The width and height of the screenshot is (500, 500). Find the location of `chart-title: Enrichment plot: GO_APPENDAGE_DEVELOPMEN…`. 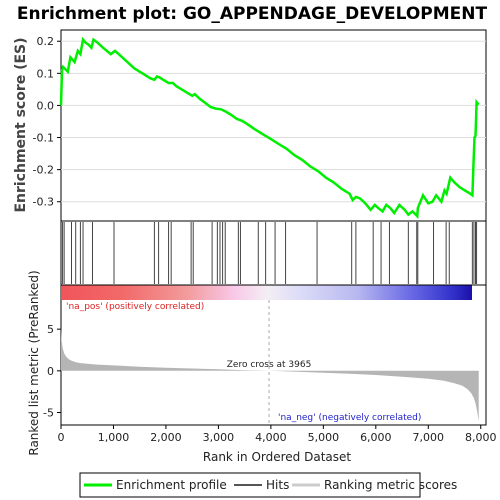

chart-title: Enrichment plot: GO_APPENDAGE_DEVELOPMEN… is located at coordinates (252, 14).